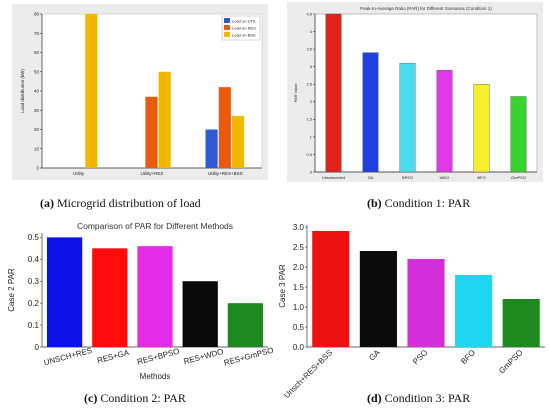  What do you see at coordinates (299, 227) in the screenshot?
I see `chart-d-ytick-label: 3.0` at bounding box center [299, 227].